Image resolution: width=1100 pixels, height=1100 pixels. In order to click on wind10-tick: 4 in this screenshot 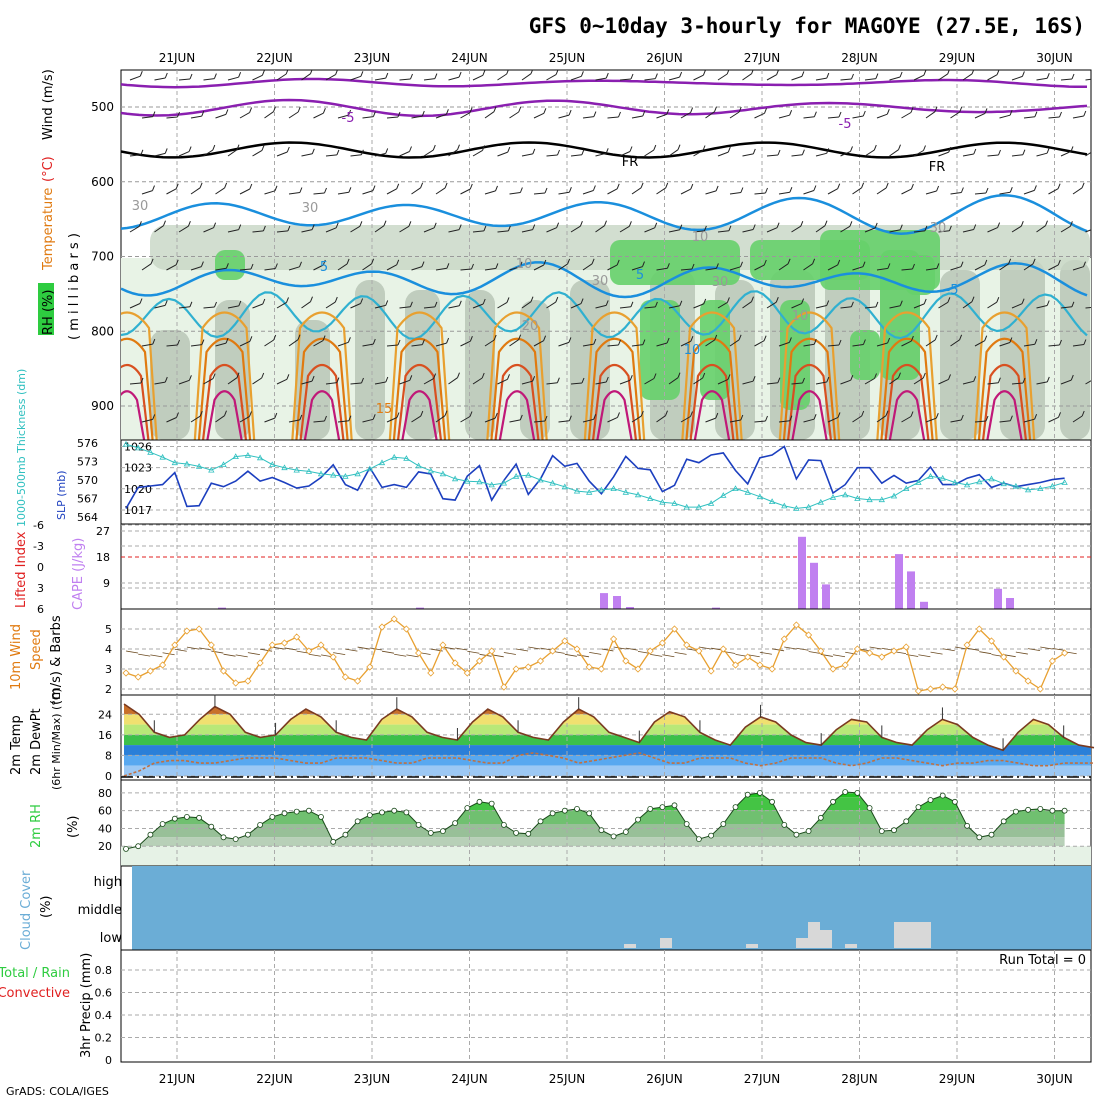, I will do `click(108, 649)`.